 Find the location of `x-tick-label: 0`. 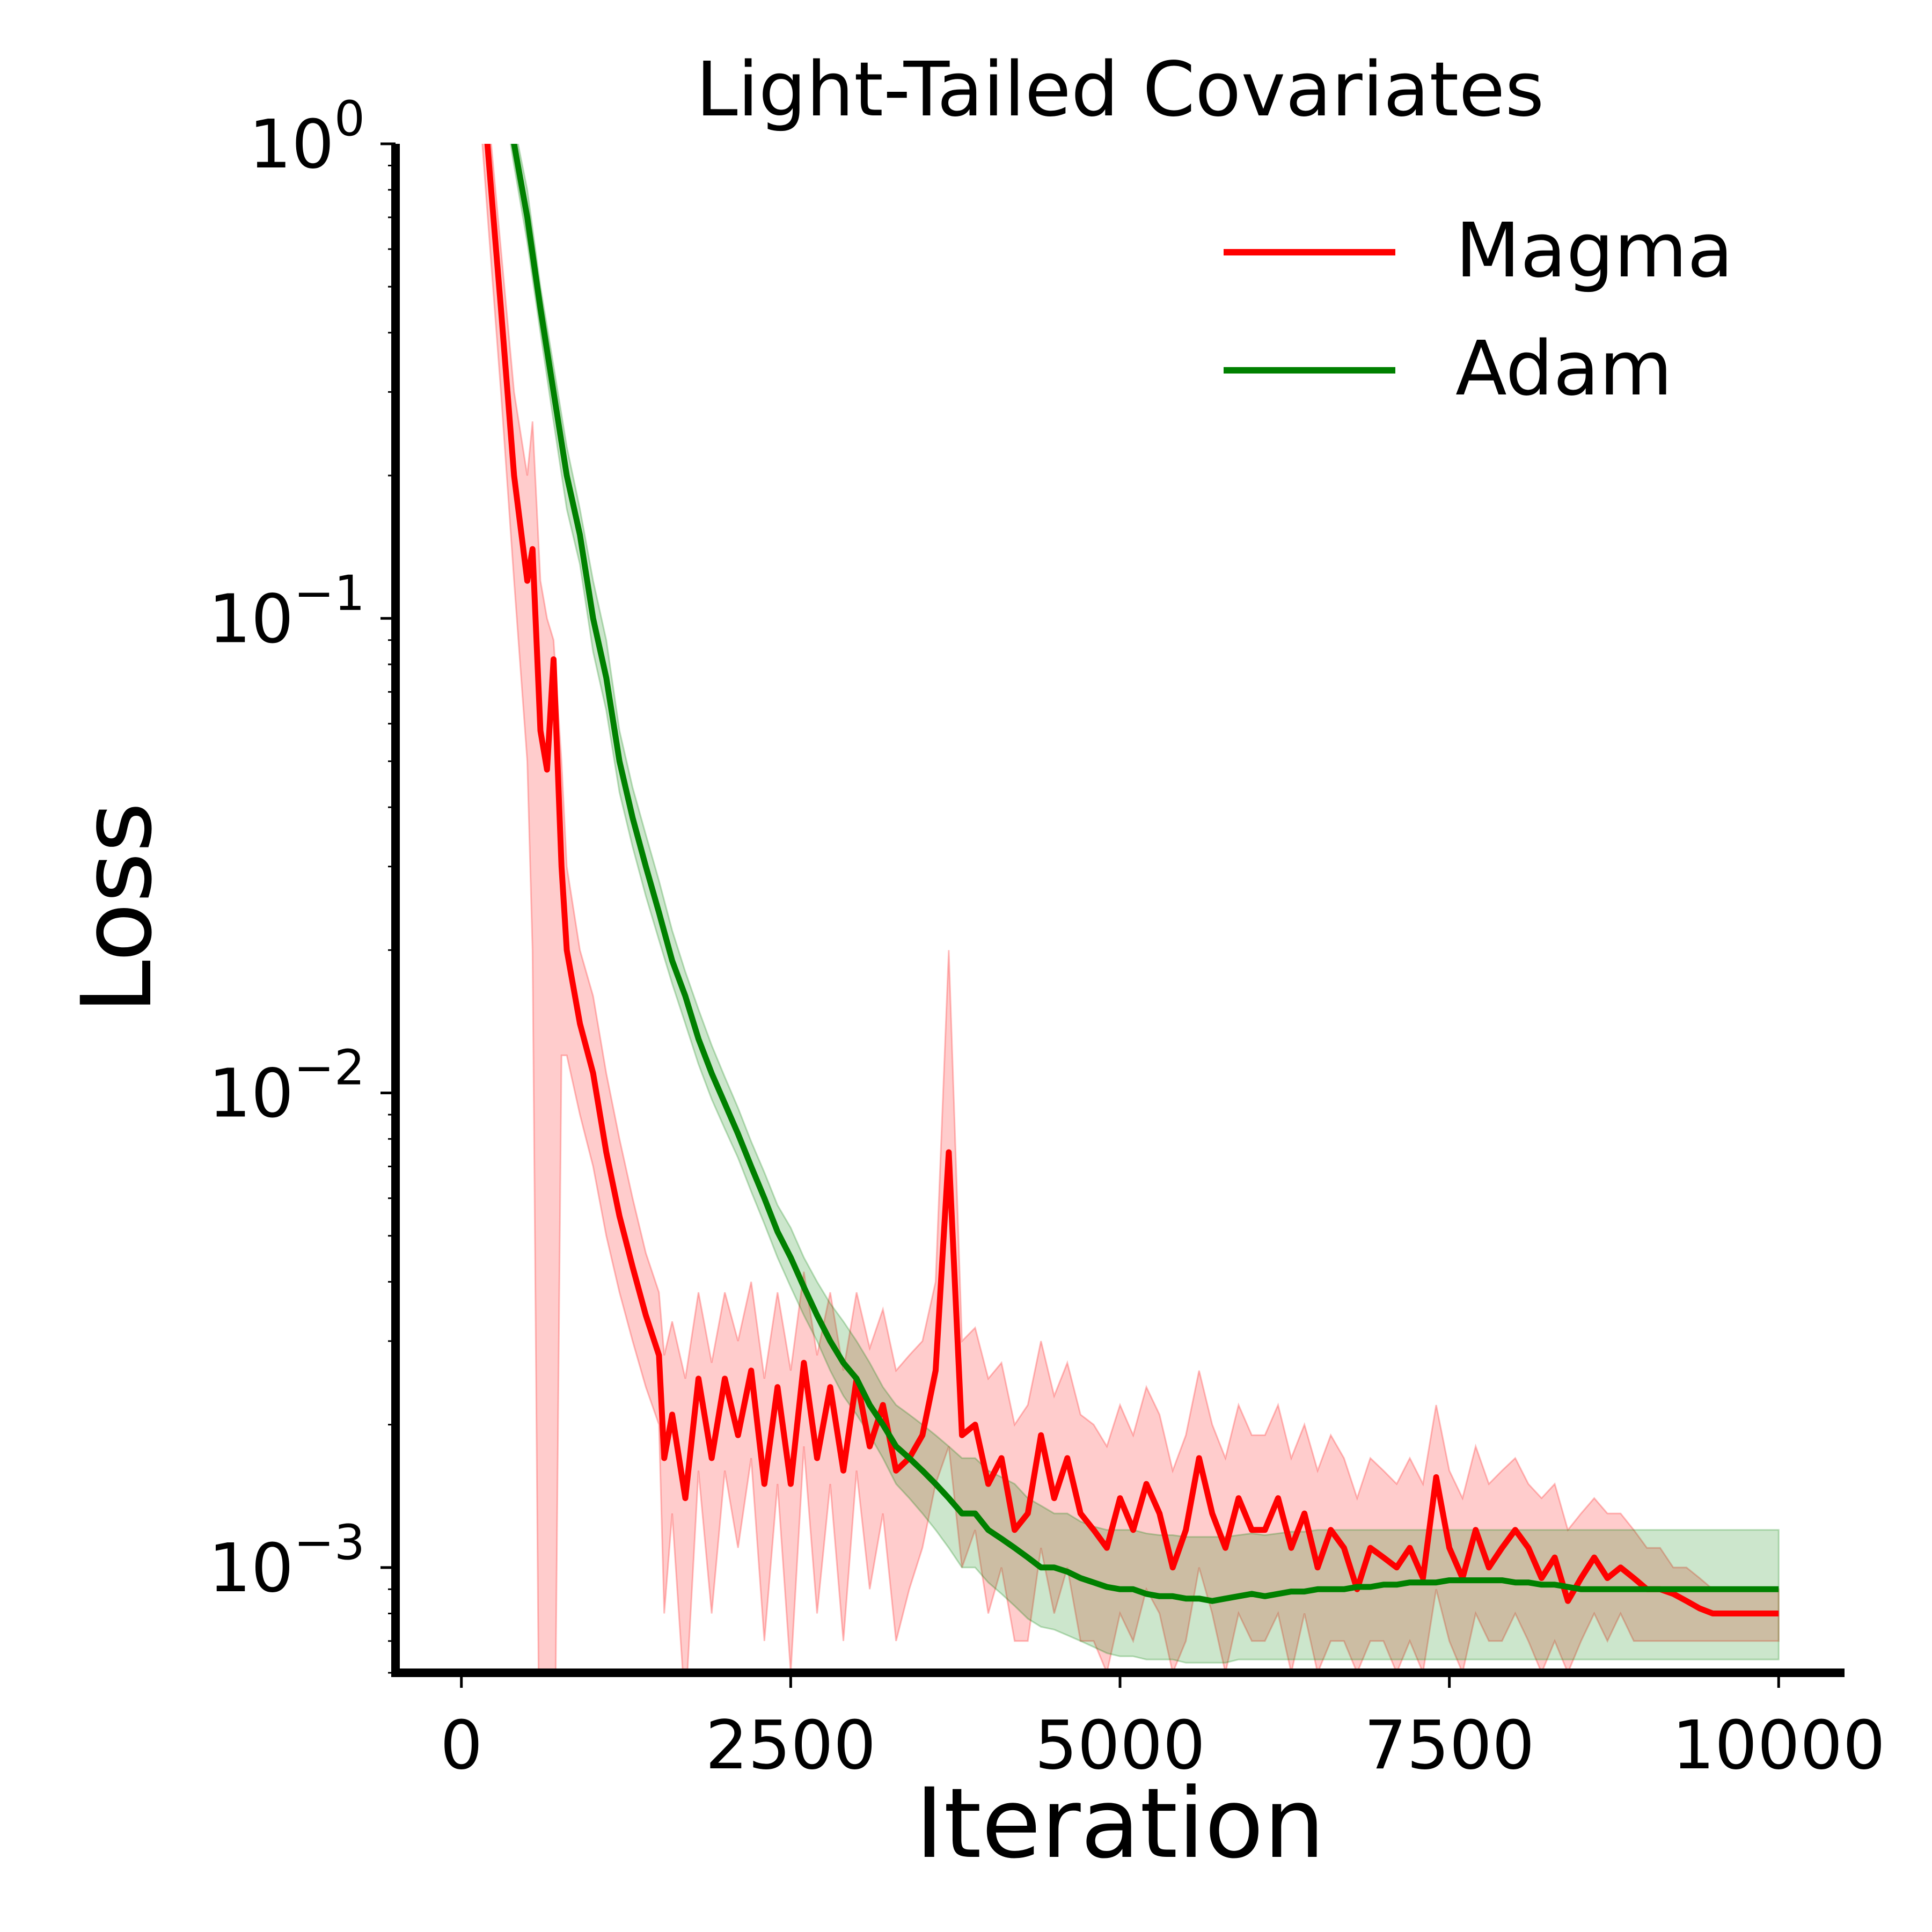

x-tick-label: 0 is located at coordinates (461, 1745).